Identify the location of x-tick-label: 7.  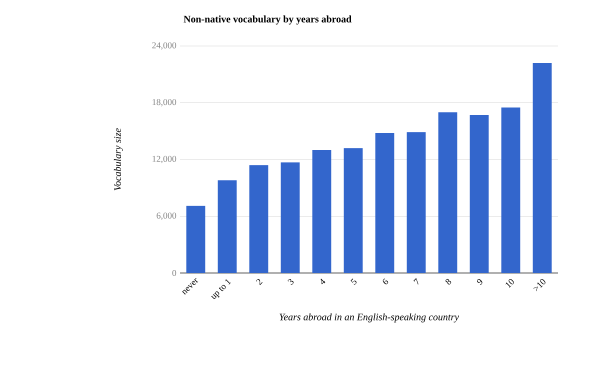
(416, 281).